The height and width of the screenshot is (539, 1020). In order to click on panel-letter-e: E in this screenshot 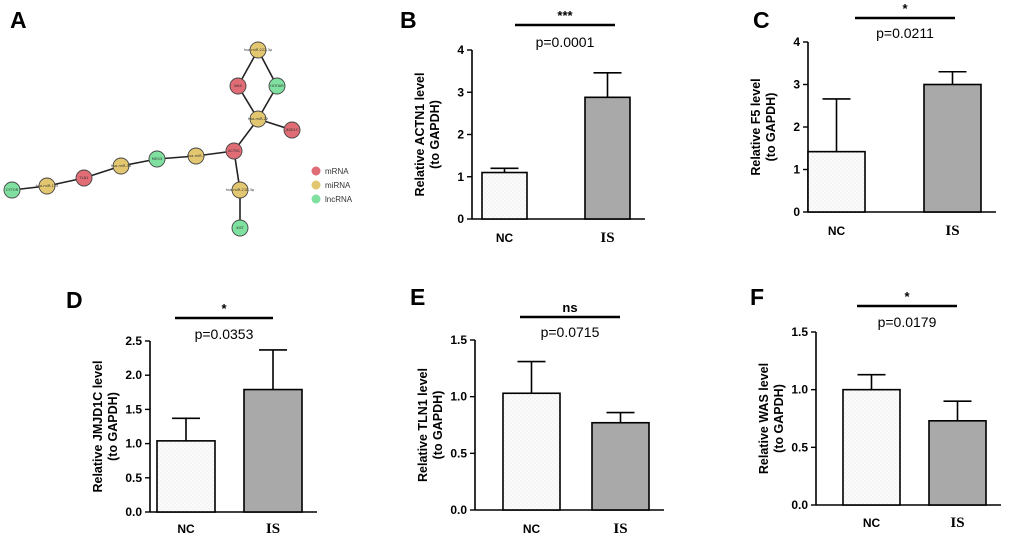, I will do `click(417, 297)`.